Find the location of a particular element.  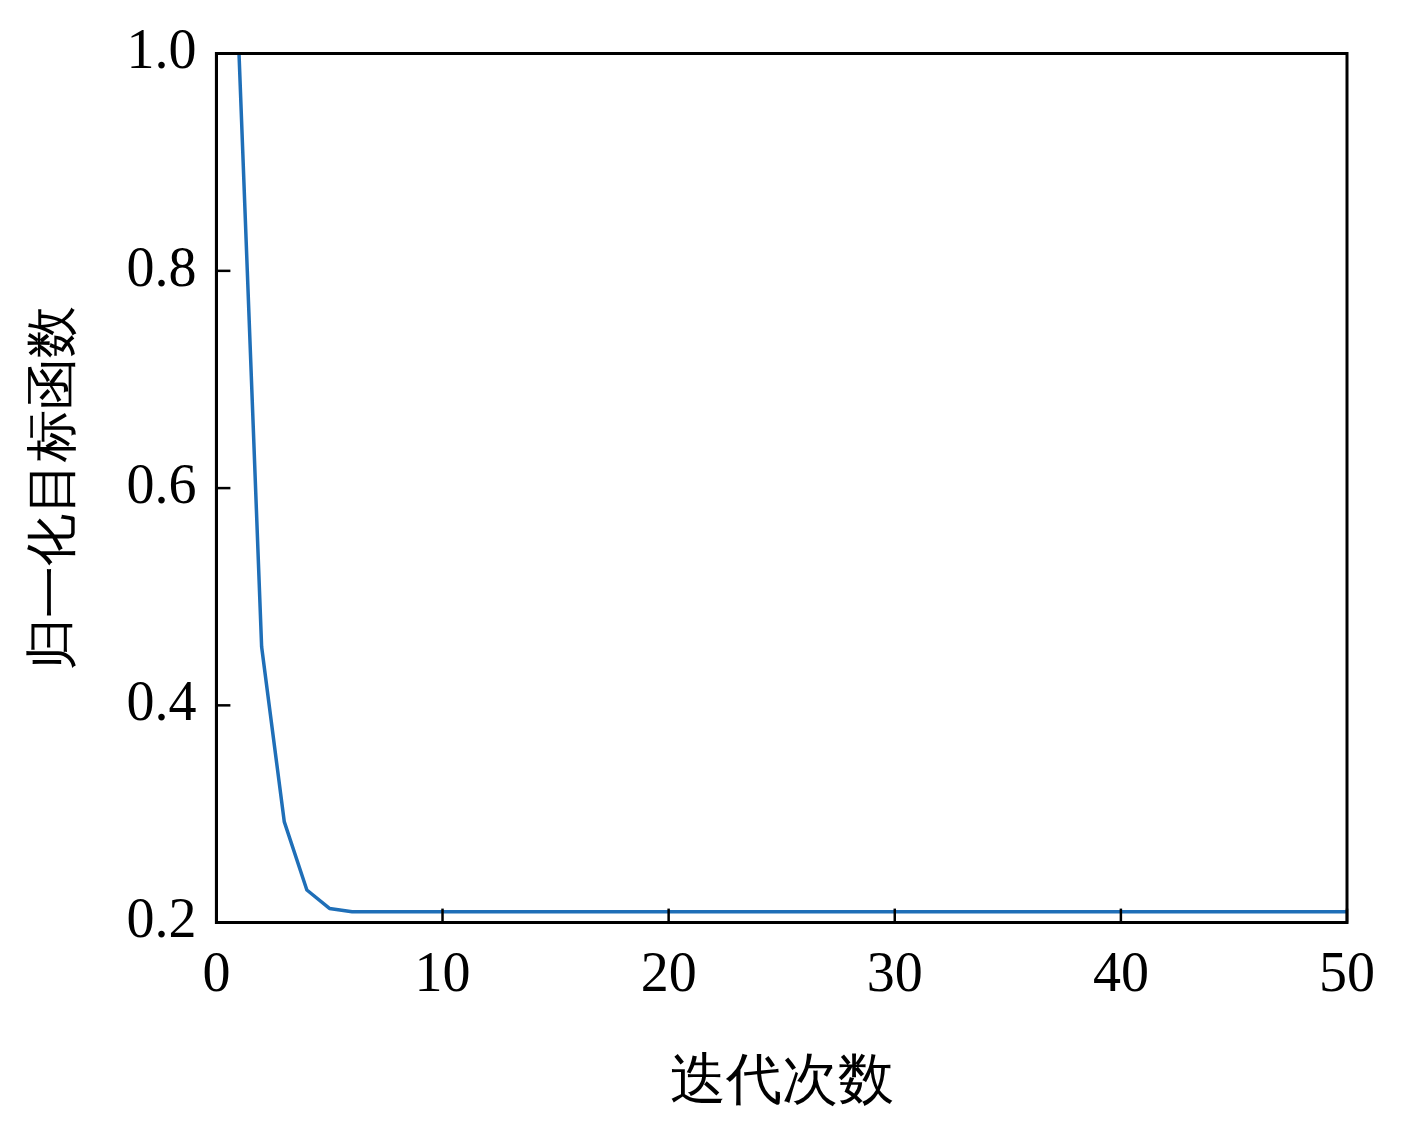

x-tick-label: 50 is located at coordinates (1347, 971).